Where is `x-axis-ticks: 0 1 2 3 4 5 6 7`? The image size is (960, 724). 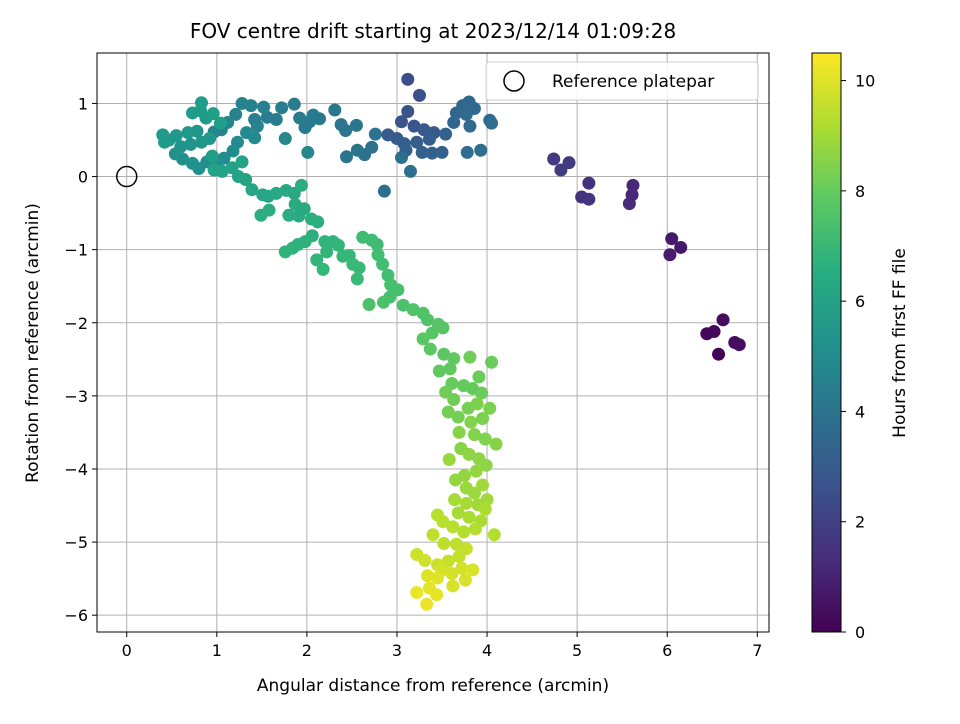 x-axis-ticks: 0 1 2 3 4 5 6 7 is located at coordinates (442, 646).